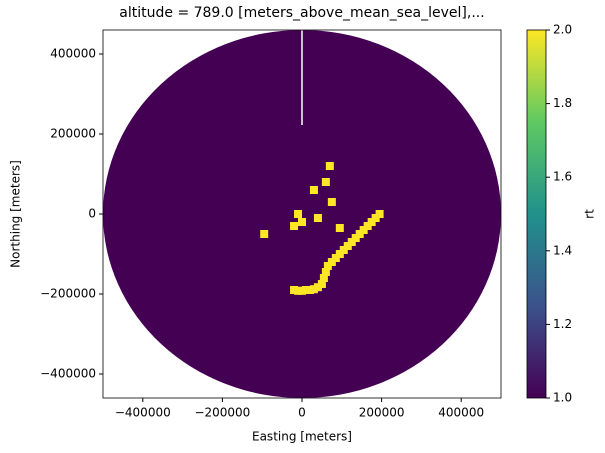  I want to click on colorbar-tick-label: 1.4, so click(562, 250).